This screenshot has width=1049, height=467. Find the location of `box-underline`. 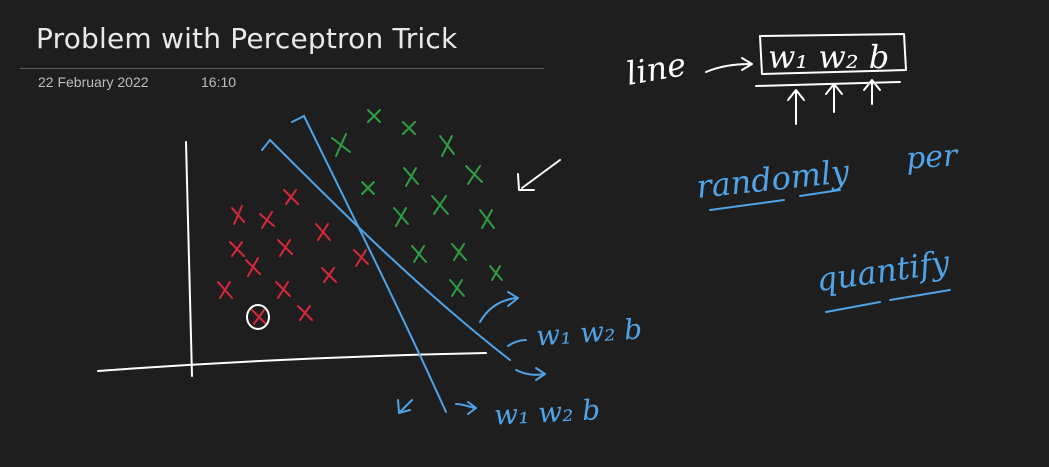

box-underline is located at coordinates (828, 84).